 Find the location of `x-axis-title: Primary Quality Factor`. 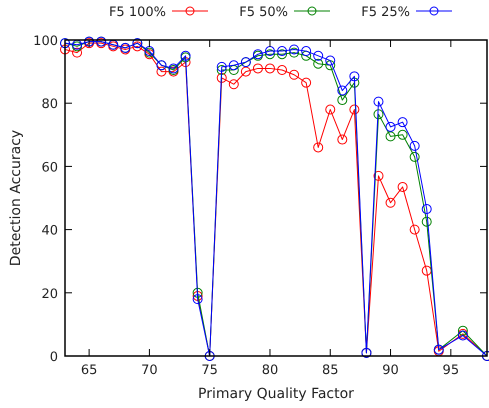

x-axis-title: Primary Quality Factor is located at coordinates (276, 394).